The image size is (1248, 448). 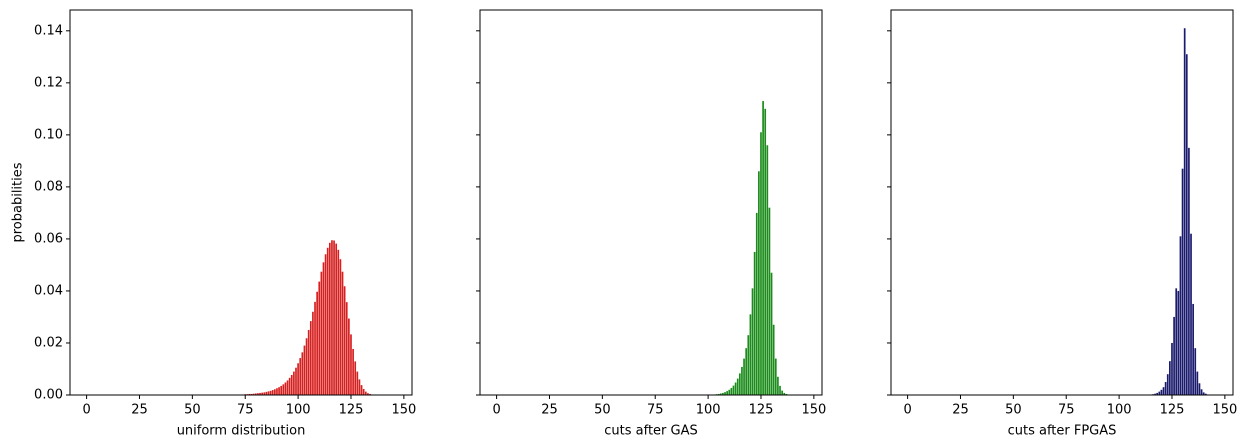 I want to click on x-tick-label: 125, so click(x=761, y=410).